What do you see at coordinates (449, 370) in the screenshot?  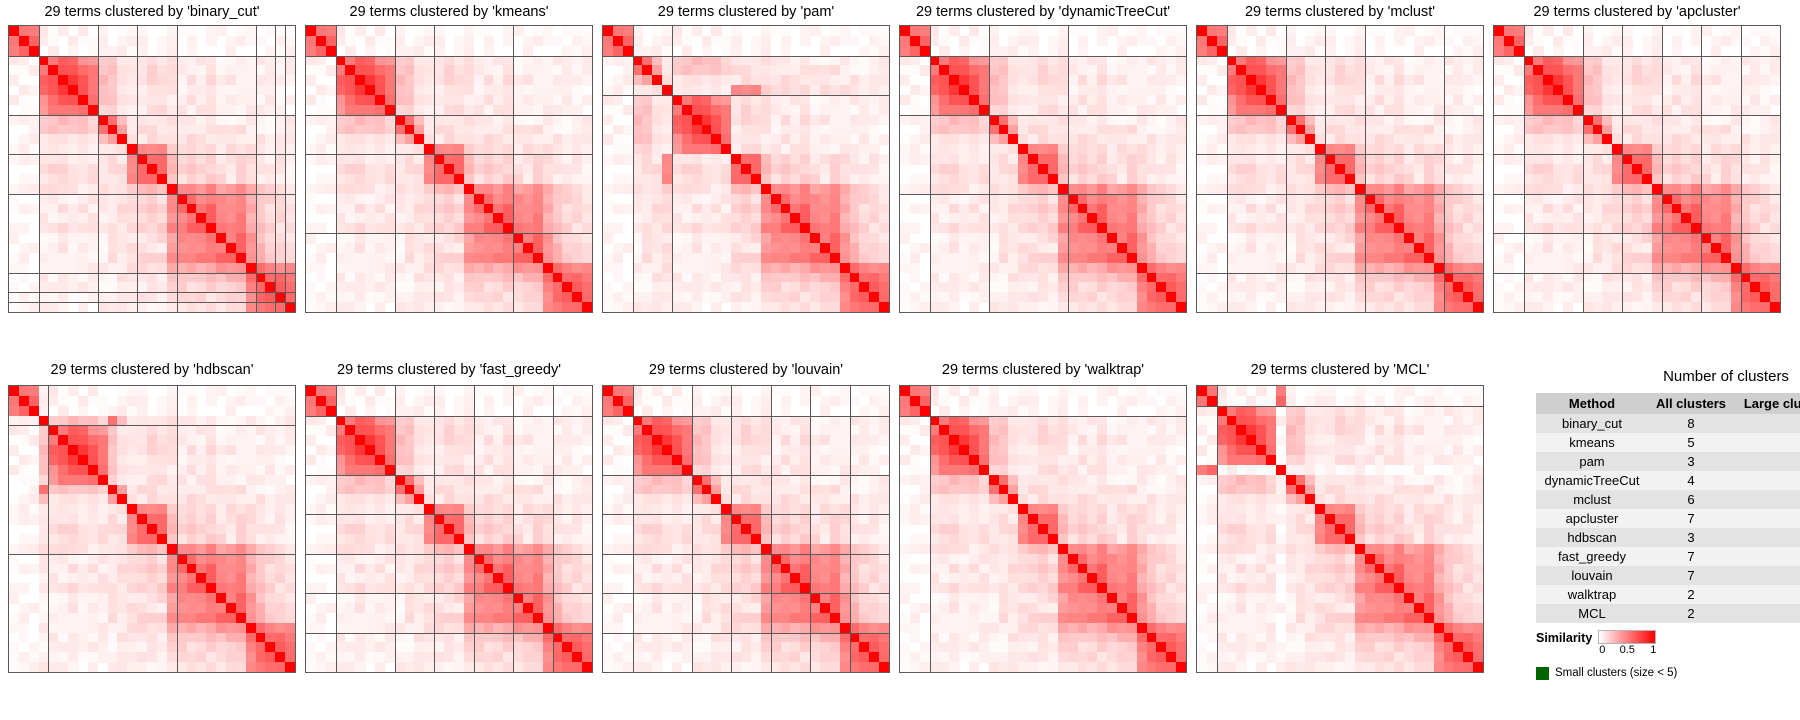 I see `panel-title-fast_greedy: 29 terms clustered by 'fast_greedy'` at bounding box center [449, 370].